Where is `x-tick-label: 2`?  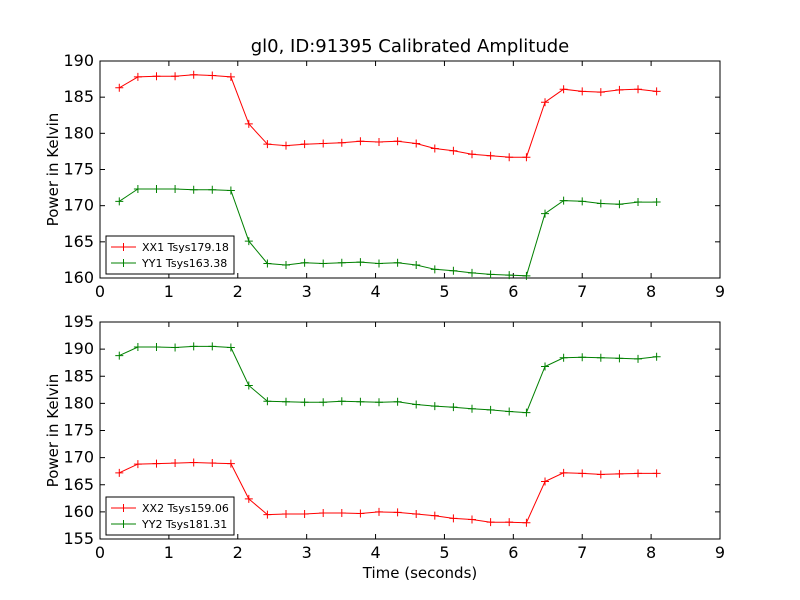
x-tick-label: 2 is located at coordinates (238, 552).